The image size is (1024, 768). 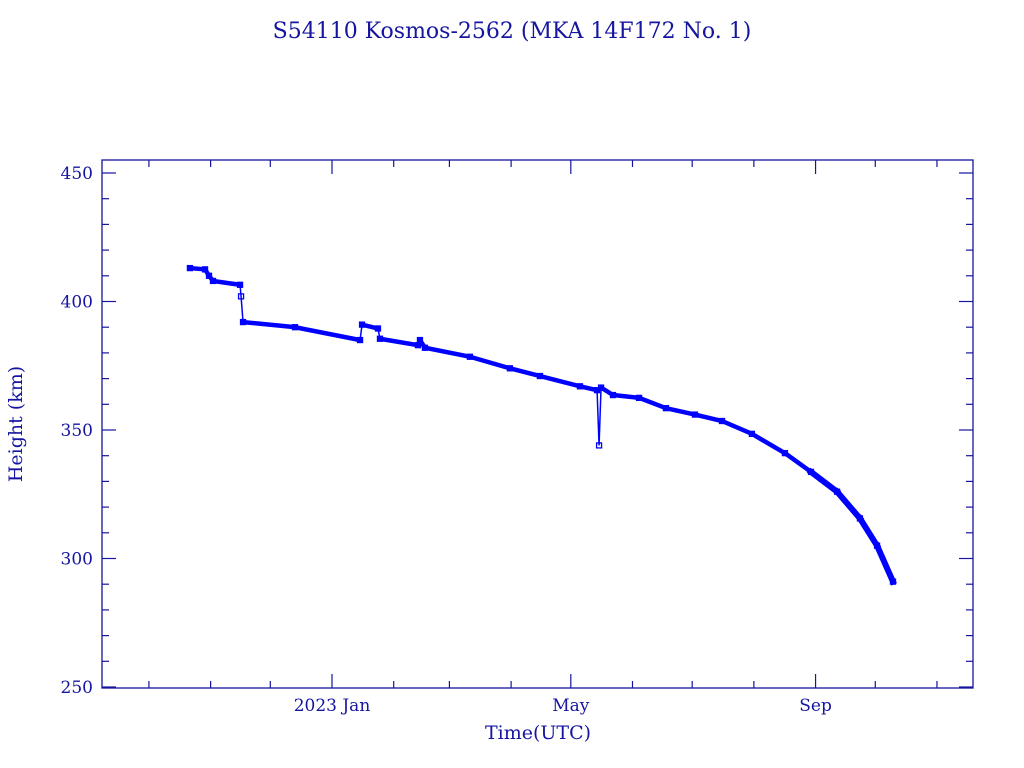 I want to click on y-tick-label: 300, so click(x=77, y=560).